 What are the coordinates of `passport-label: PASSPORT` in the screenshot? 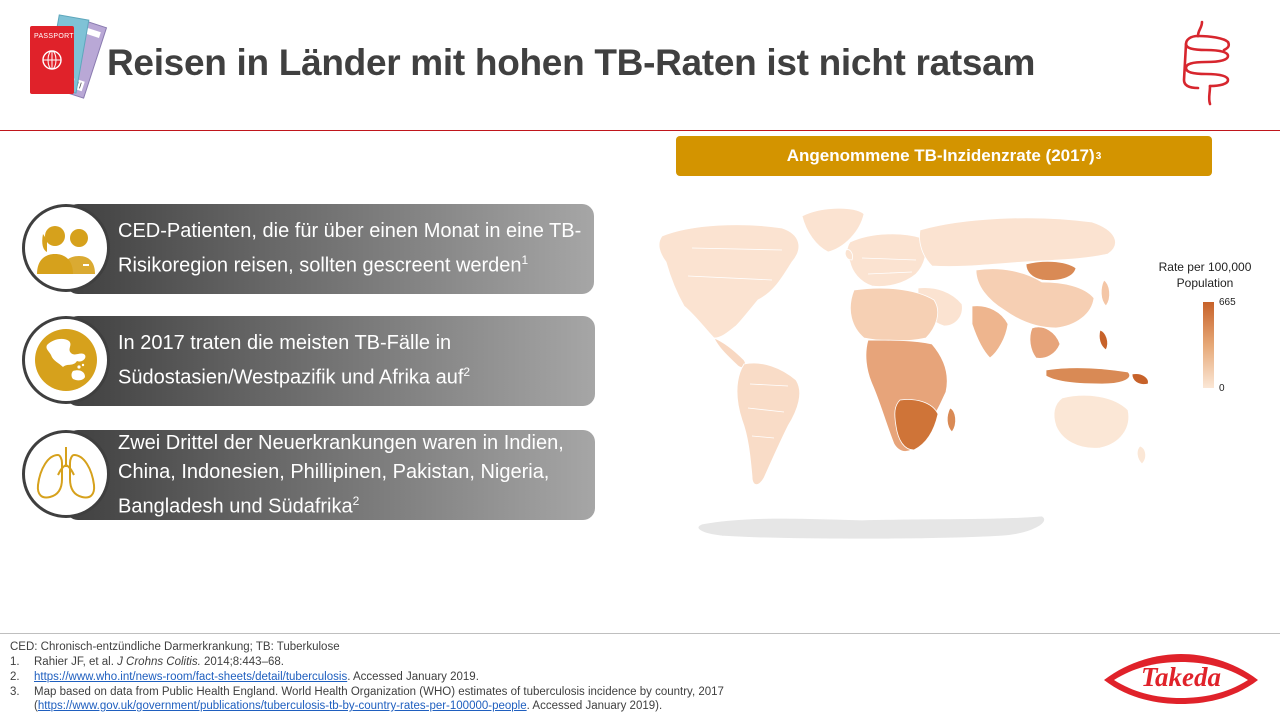 It's located at (54, 36).